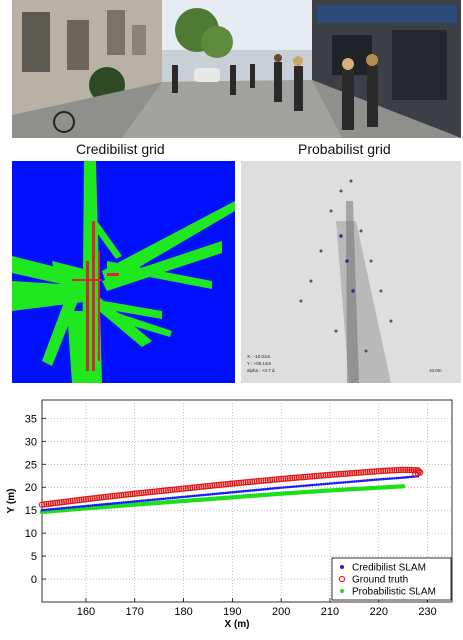  Describe the element at coordinates (389, 568) in the screenshot. I see `legend-label: Credibilist SLAM` at that location.